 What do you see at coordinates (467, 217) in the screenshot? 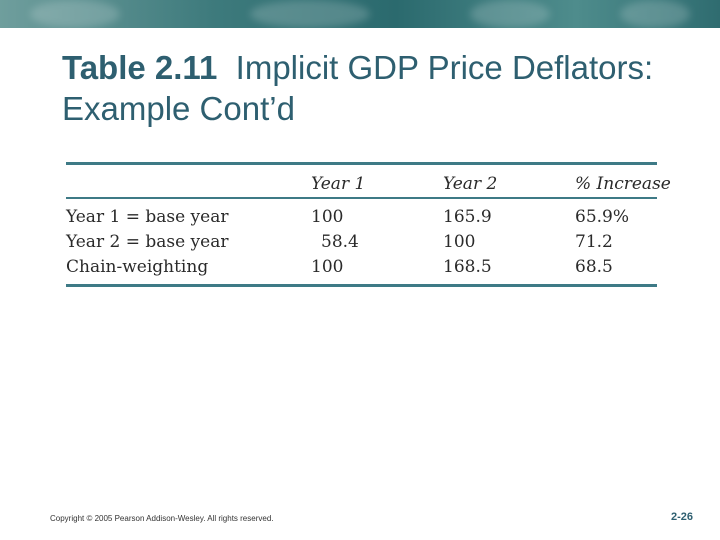
I see `cell-year1-base-year2: 165.9` at bounding box center [467, 217].